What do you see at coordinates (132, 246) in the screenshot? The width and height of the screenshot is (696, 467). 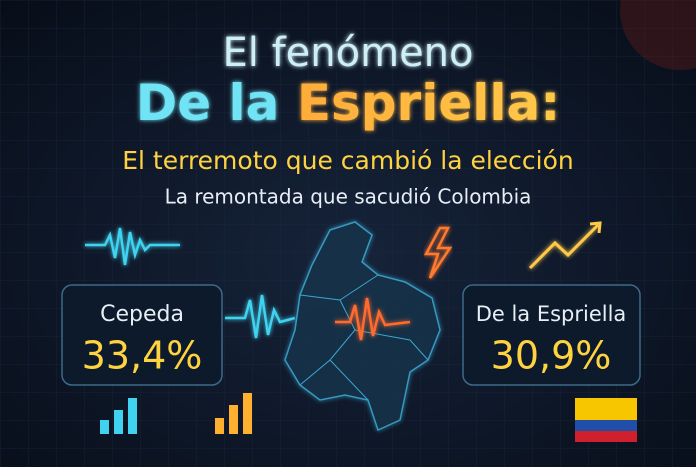 I see `waveform-left` at bounding box center [132, 246].